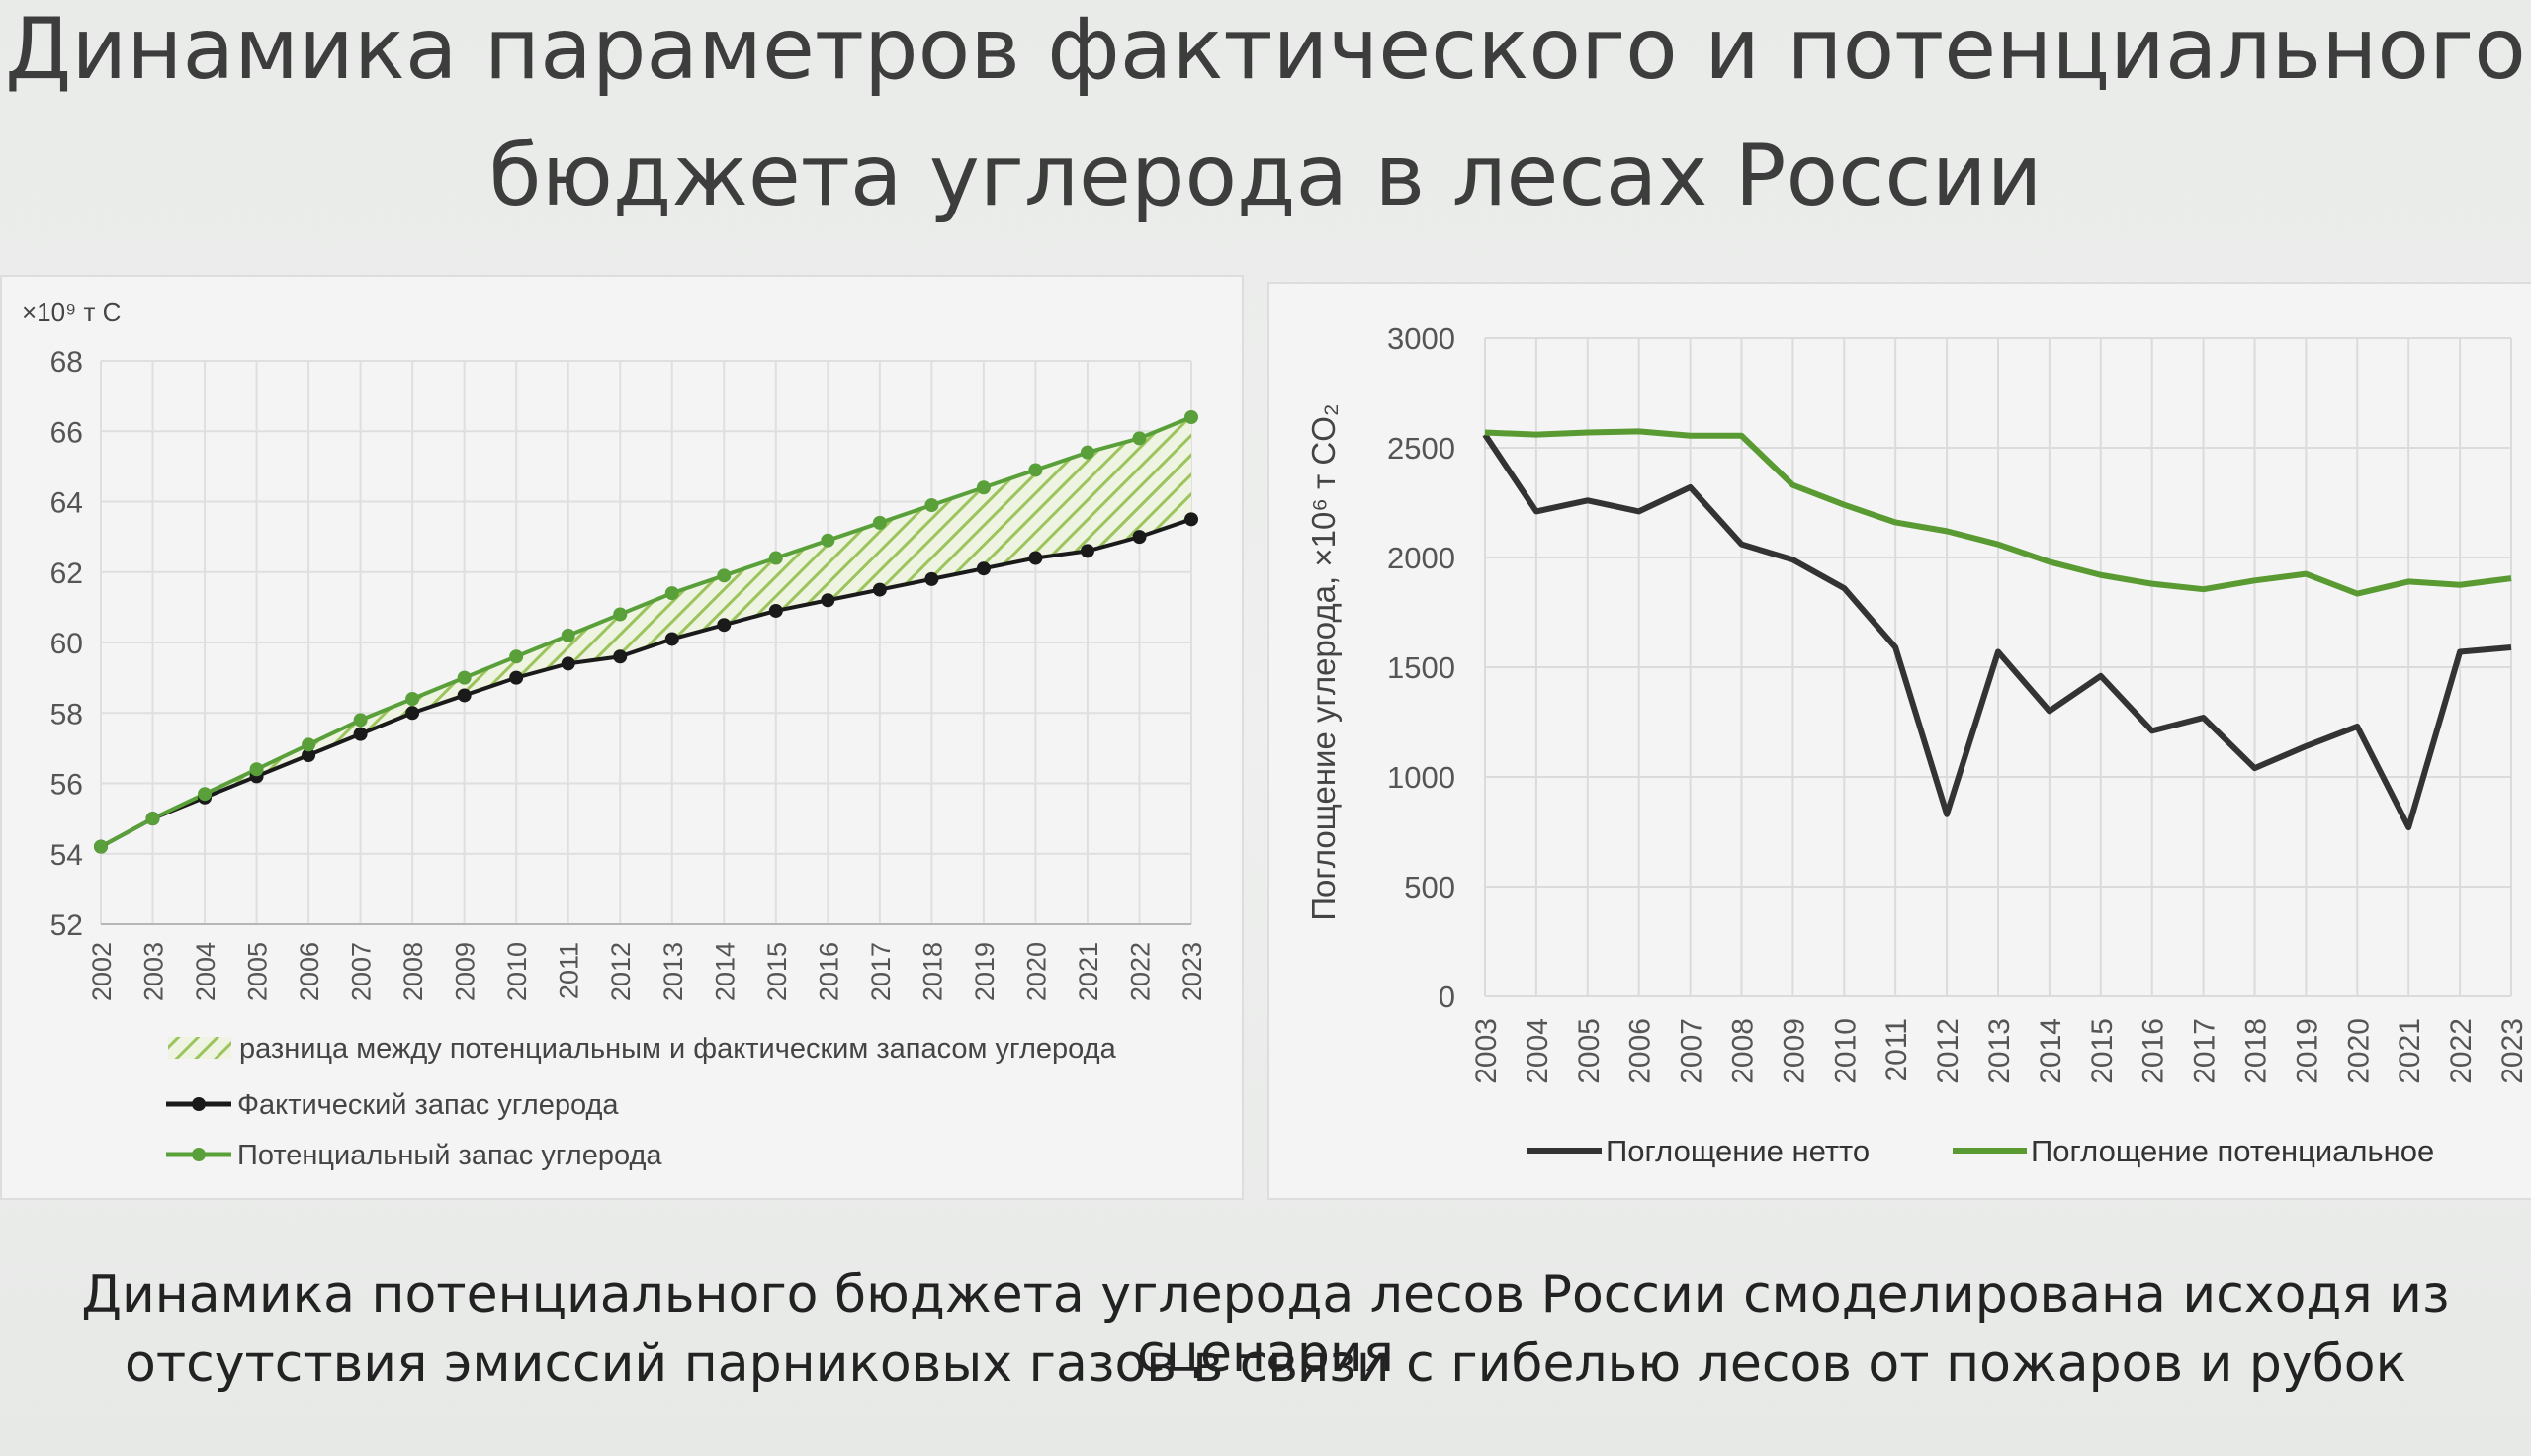 This screenshot has height=1456, width=2531. Describe the element at coordinates (1421, 448) in the screenshot. I see `y-tick-label: 2500` at that location.